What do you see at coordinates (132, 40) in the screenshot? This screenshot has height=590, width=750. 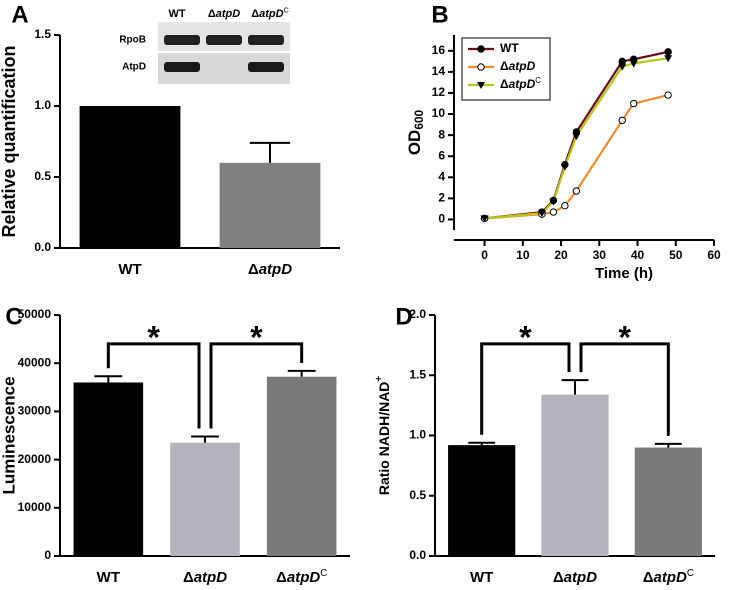 I see `blot-row-label: RpoB` at bounding box center [132, 40].